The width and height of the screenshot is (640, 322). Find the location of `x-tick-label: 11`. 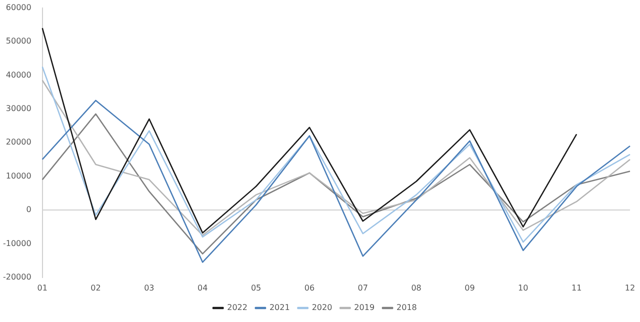

x-tick-label: 11 is located at coordinates (576, 287).